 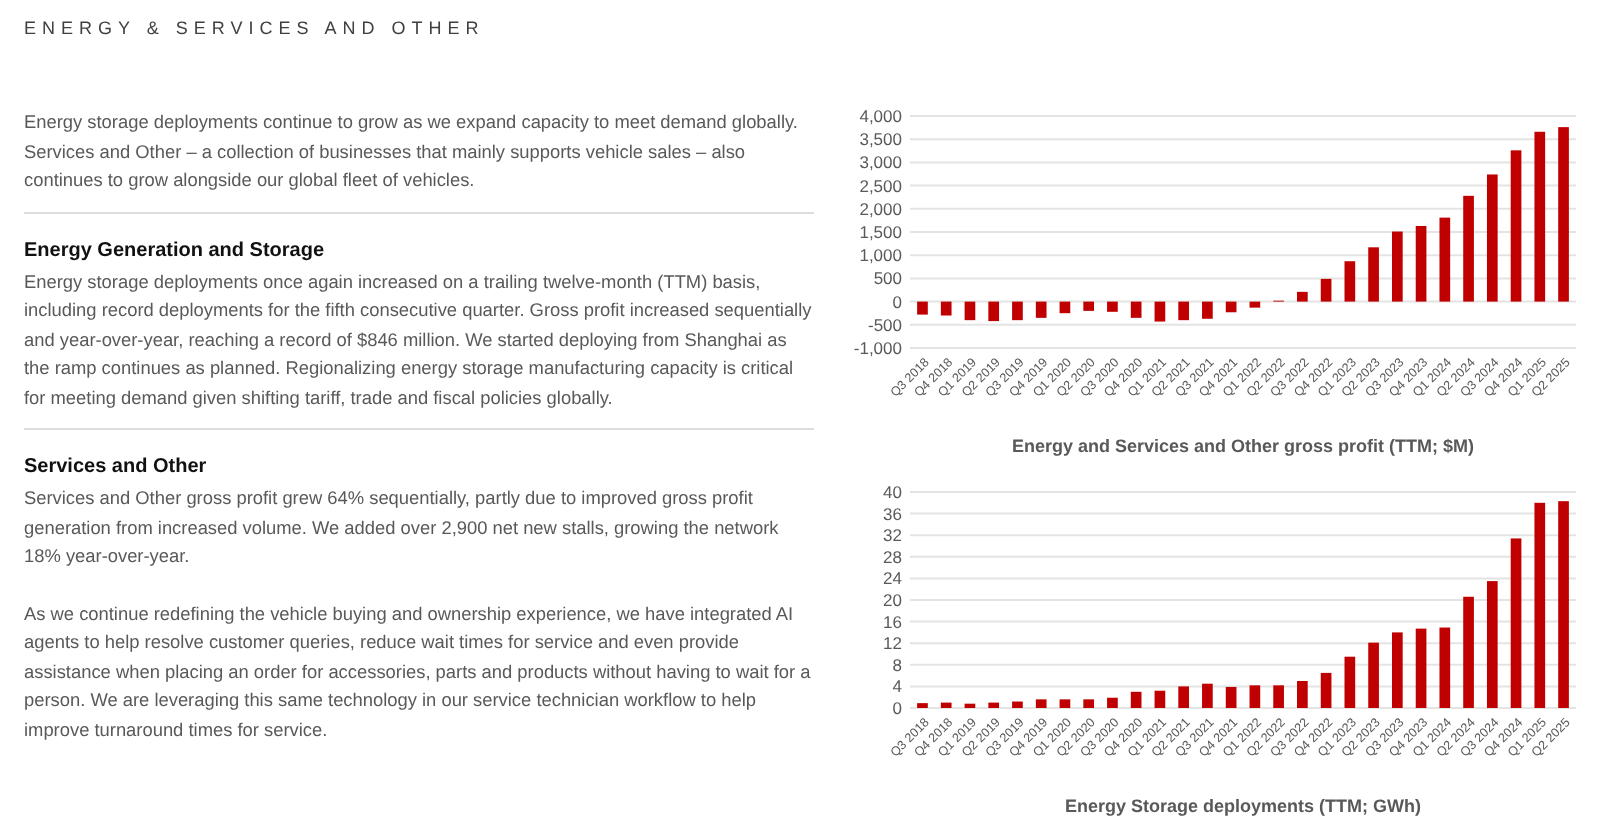 I want to click on text: Services and Other, so click(x=116, y=468).